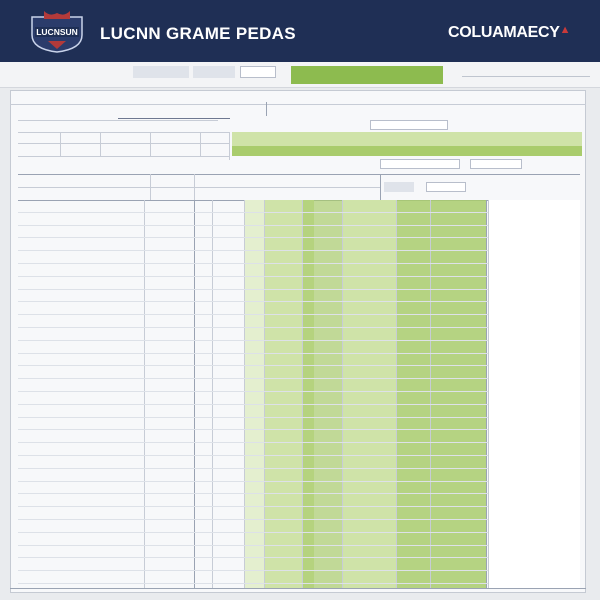  Describe the element at coordinates (420, 164) in the screenshot. I see `filter-date-field` at that location.